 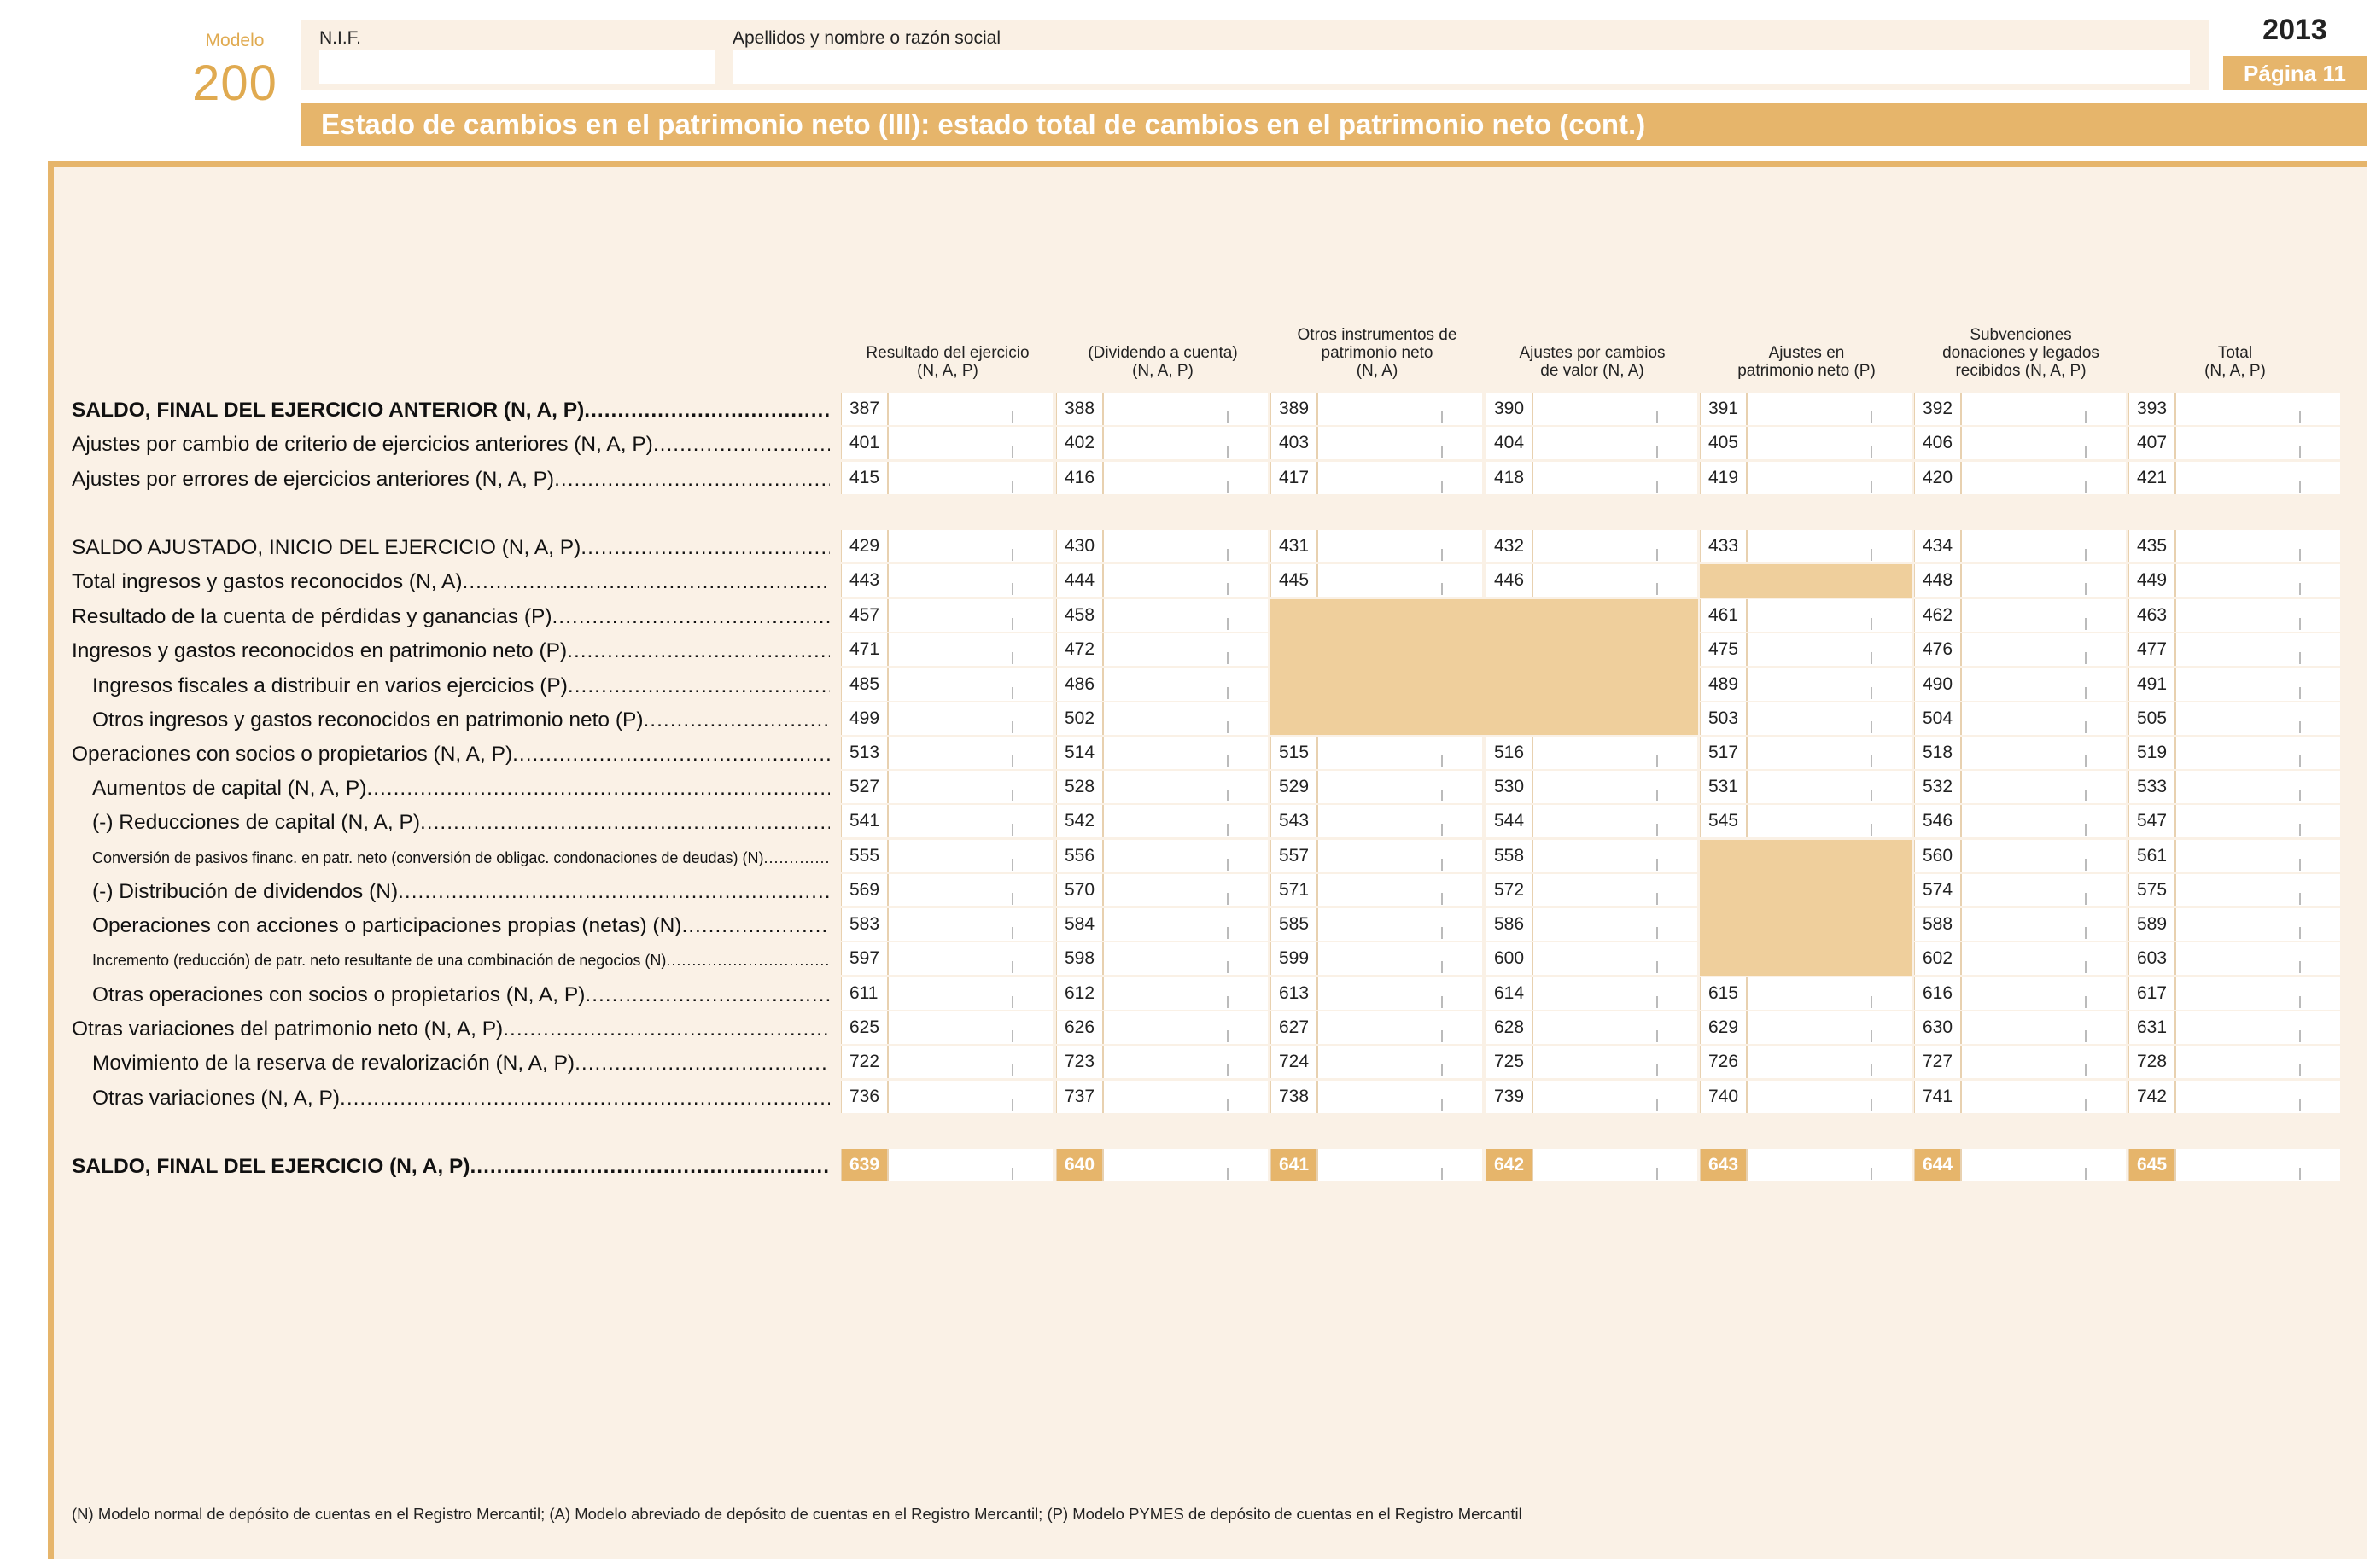 I want to click on nif-input, so click(x=517, y=67).